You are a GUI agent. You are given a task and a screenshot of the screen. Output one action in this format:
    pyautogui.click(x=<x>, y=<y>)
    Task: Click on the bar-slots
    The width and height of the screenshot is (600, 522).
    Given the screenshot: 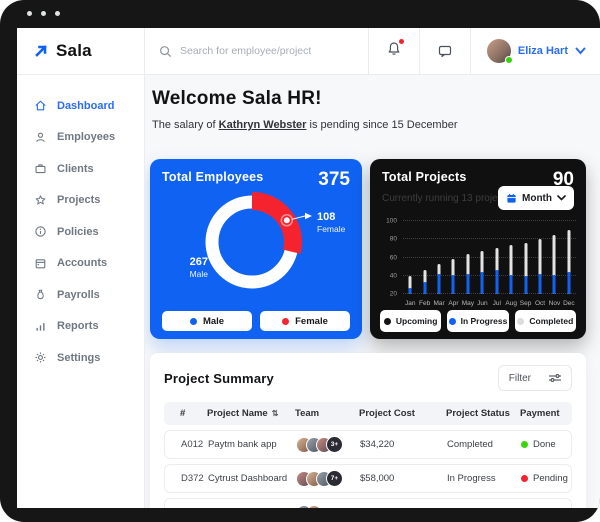 What is the action you would take?
    pyautogui.click(x=489, y=257)
    